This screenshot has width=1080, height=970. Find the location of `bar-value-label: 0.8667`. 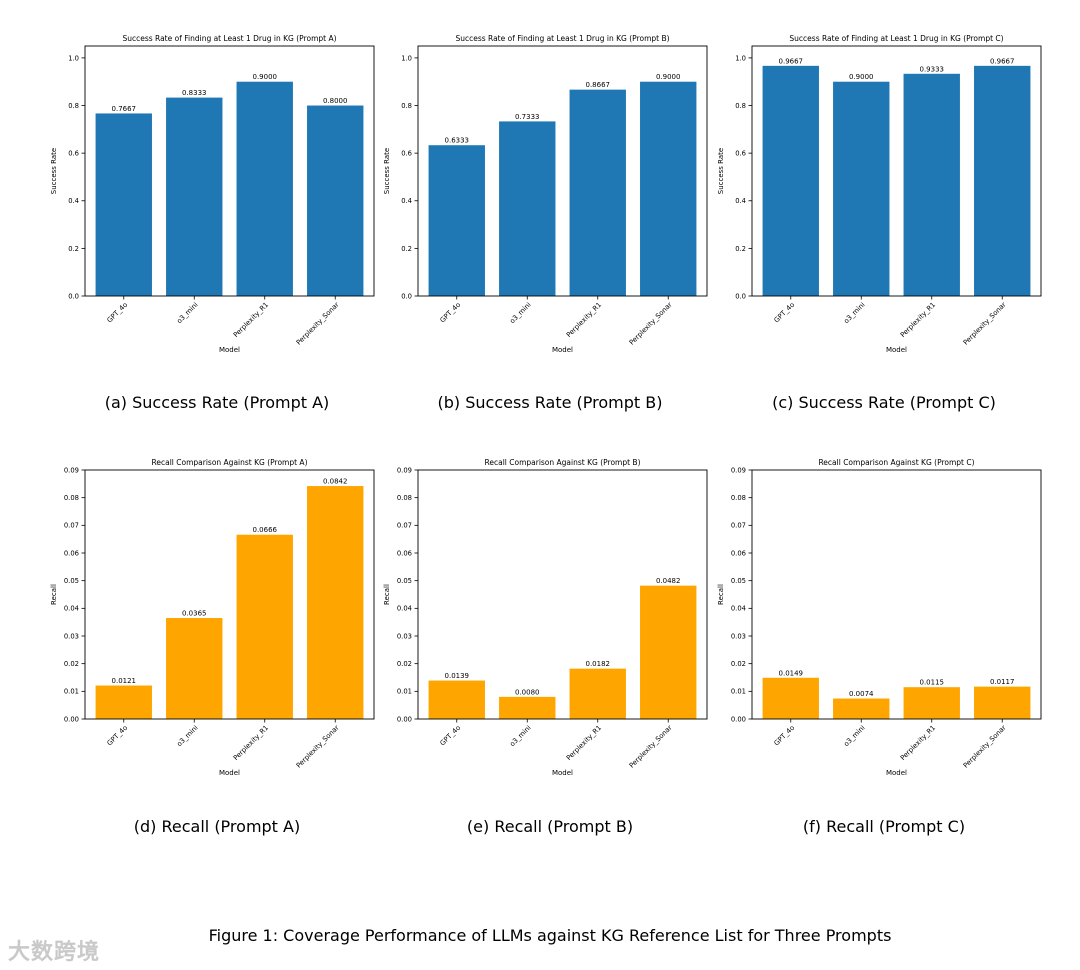

bar-value-label: 0.8667 is located at coordinates (597, 85).